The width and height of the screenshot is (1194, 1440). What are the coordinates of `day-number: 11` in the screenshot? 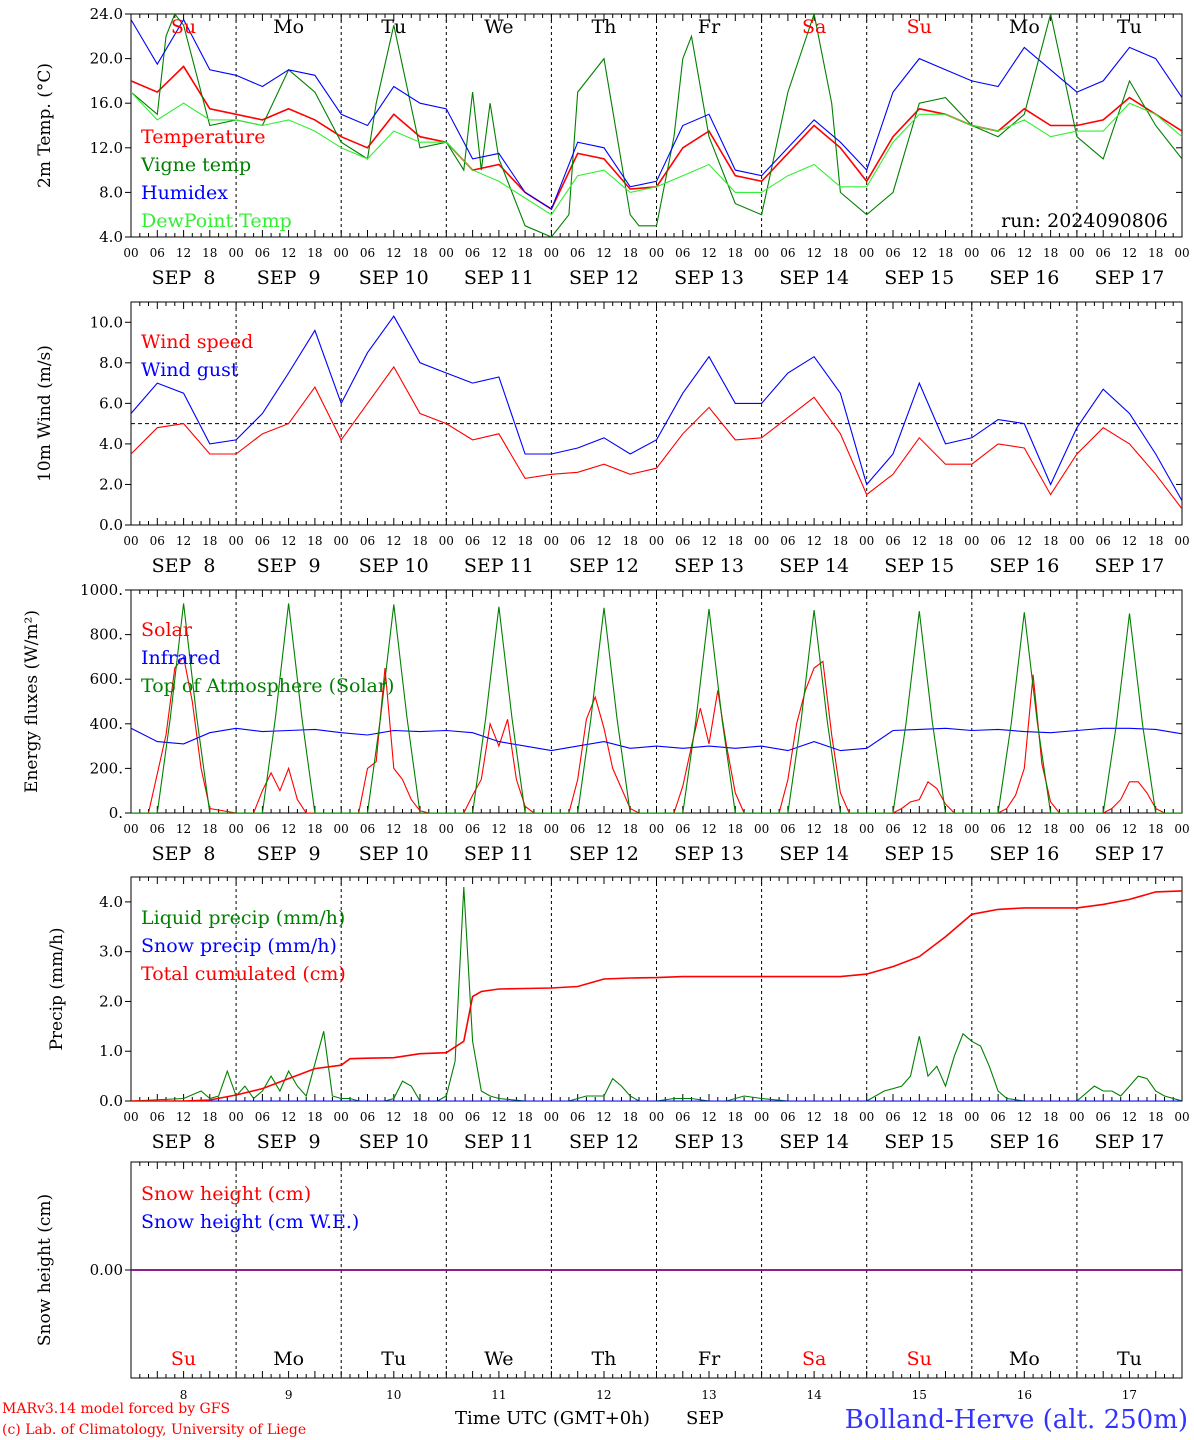 It's located at (498, 1395).